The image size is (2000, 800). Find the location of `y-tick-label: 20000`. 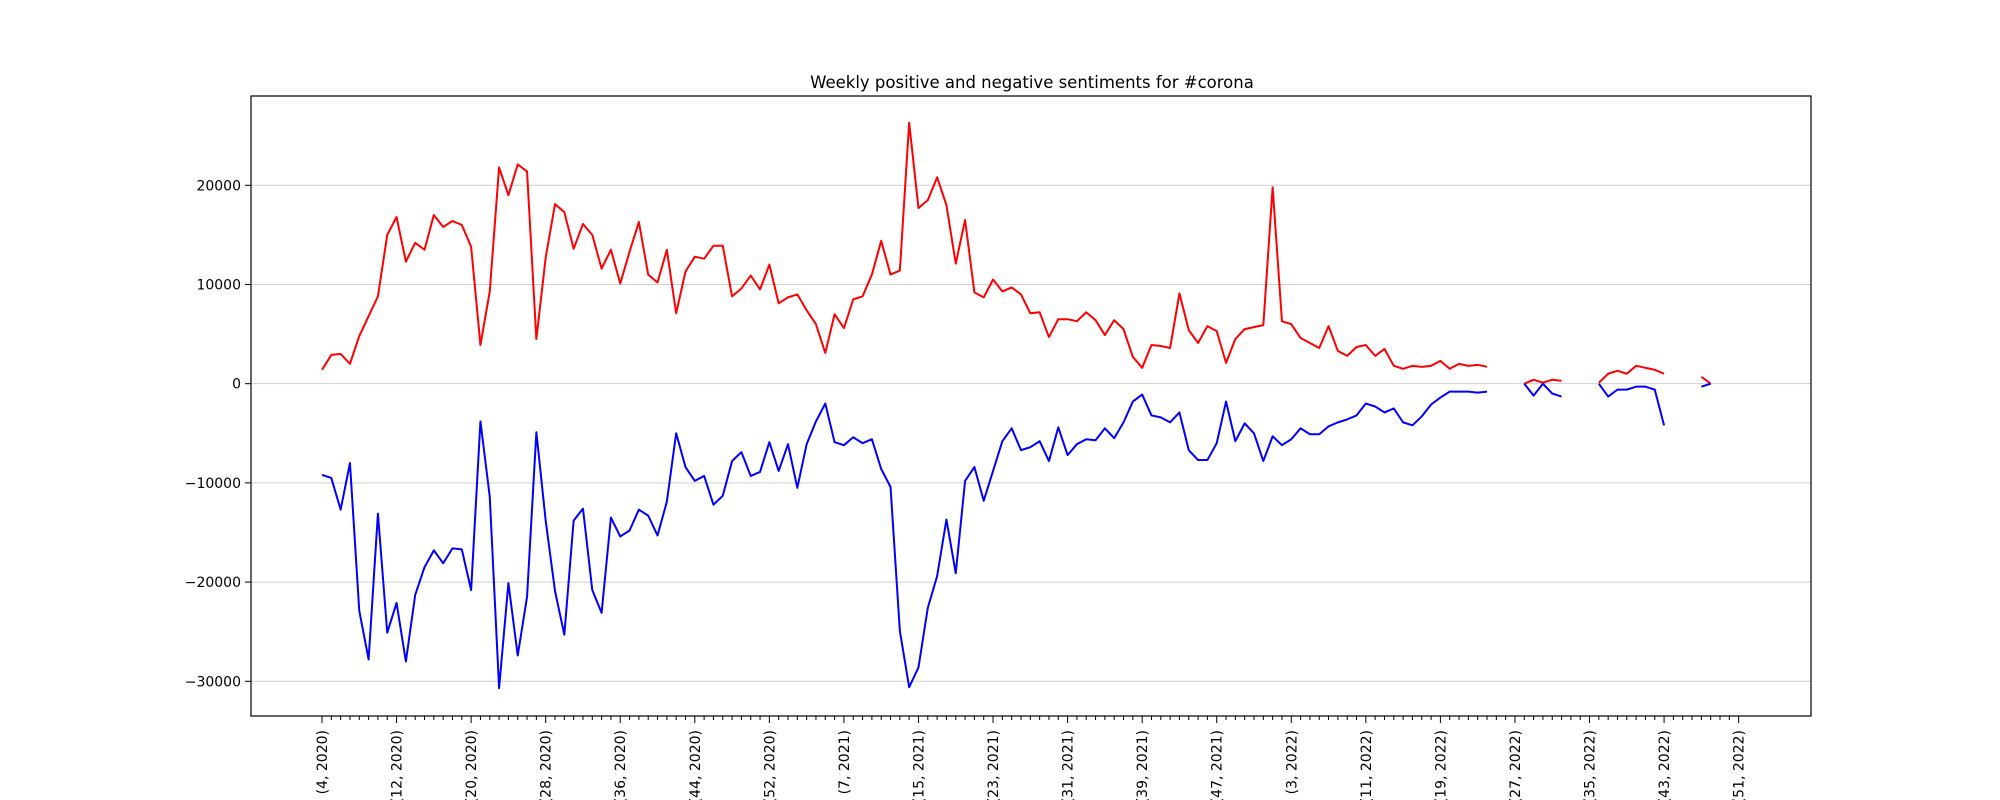

y-tick-label: 20000 is located at coordinates (218, 186).